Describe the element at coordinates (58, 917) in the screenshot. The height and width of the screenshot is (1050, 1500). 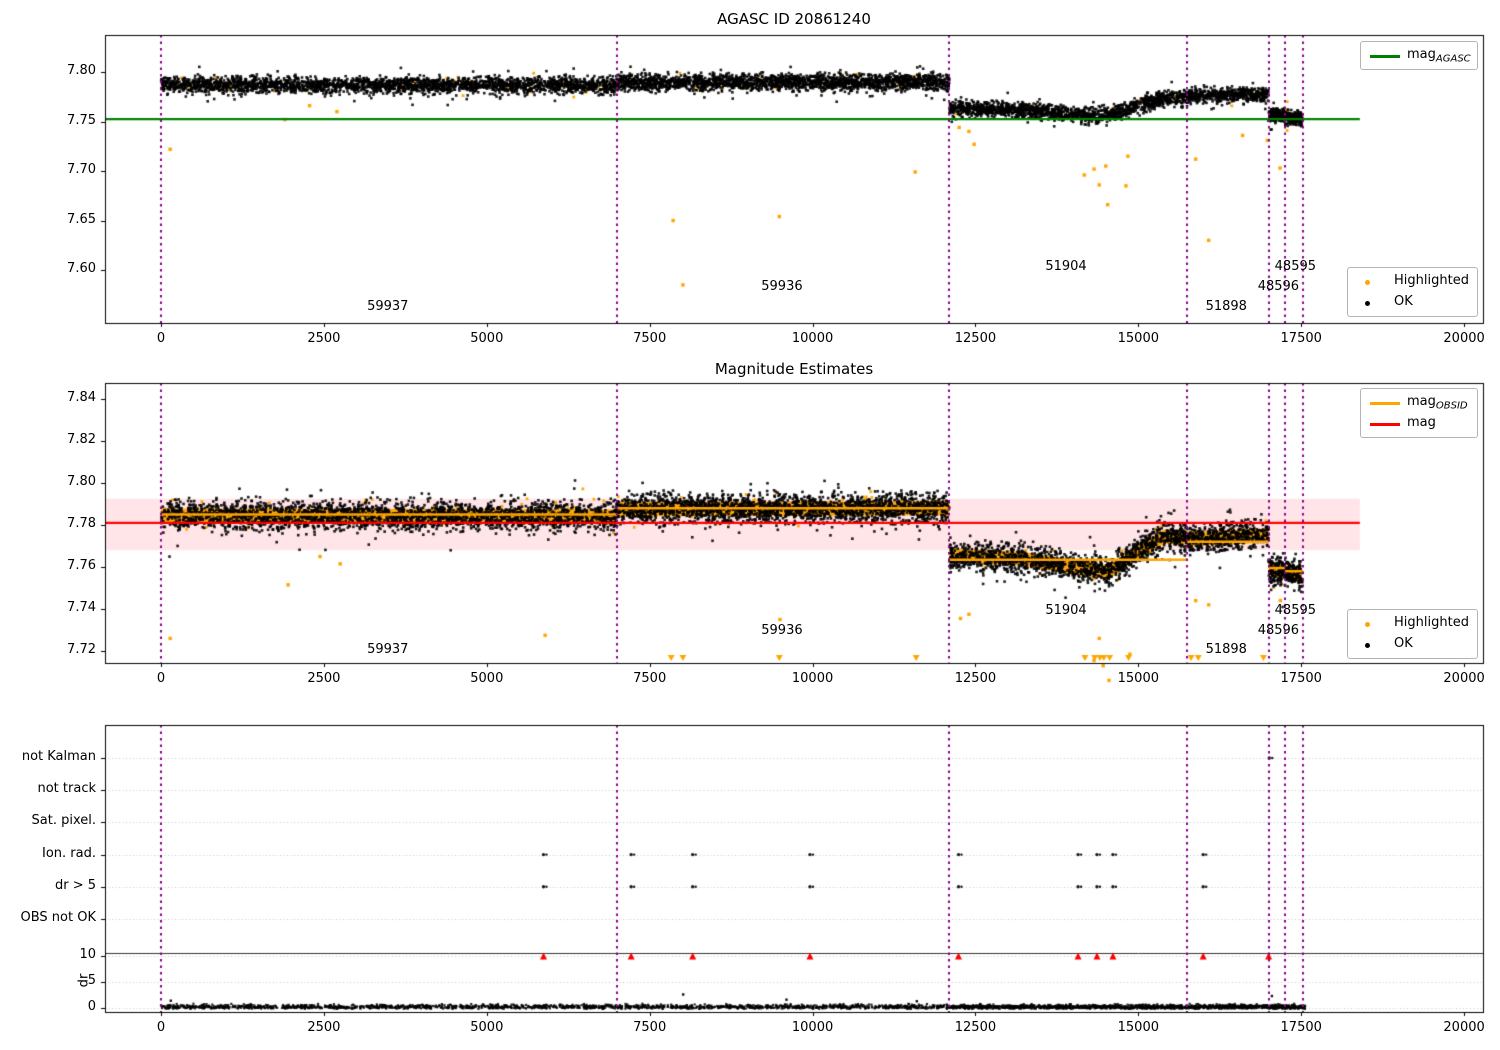
I see `flag-category-label: OBS not OK` at that location.